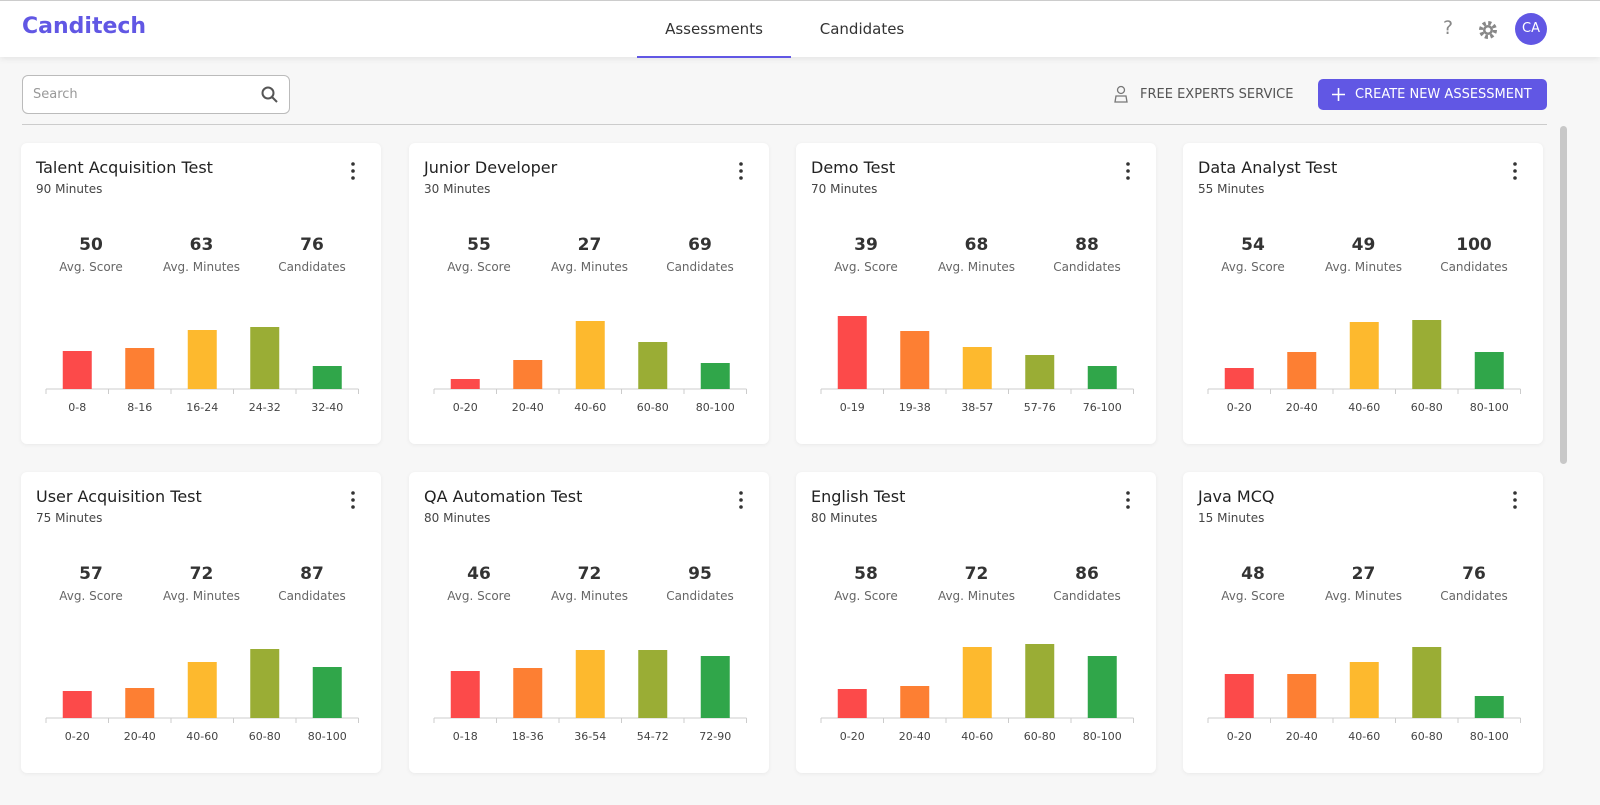 This screenshot has height=805, width=1600. Describe the element at coordinates (1443, 94) in the screenshot. I see `create-label: CREATE NEW ASSESSMENT` at that location.